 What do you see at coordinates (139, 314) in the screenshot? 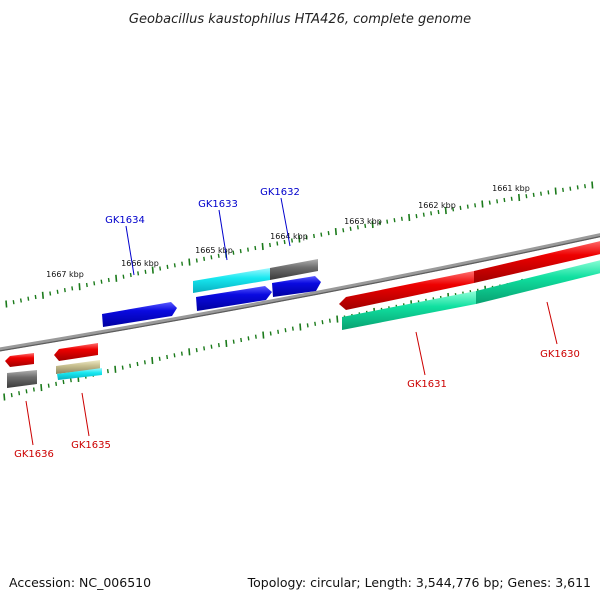
I see `gene-gk1634` at bounding box center [139, 314].